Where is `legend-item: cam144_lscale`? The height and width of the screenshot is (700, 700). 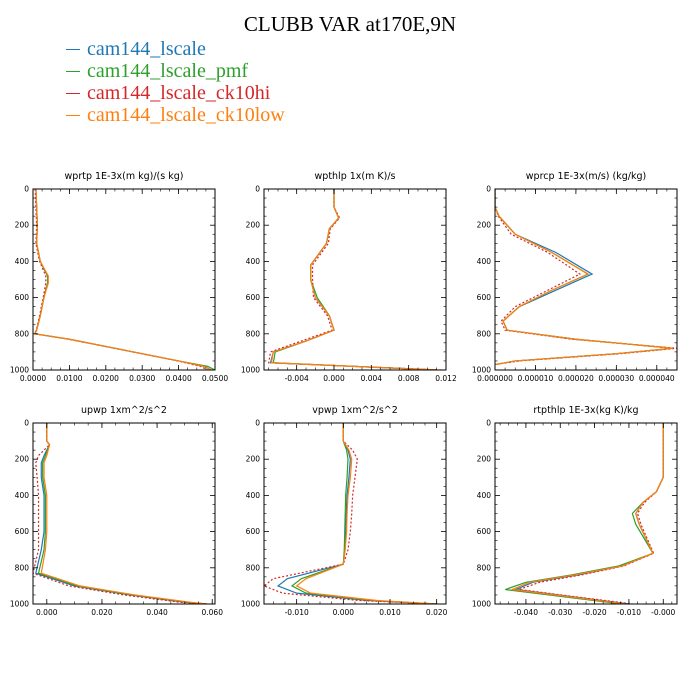 legend-item: cam144_lscale is located at coordinates (175, 49).